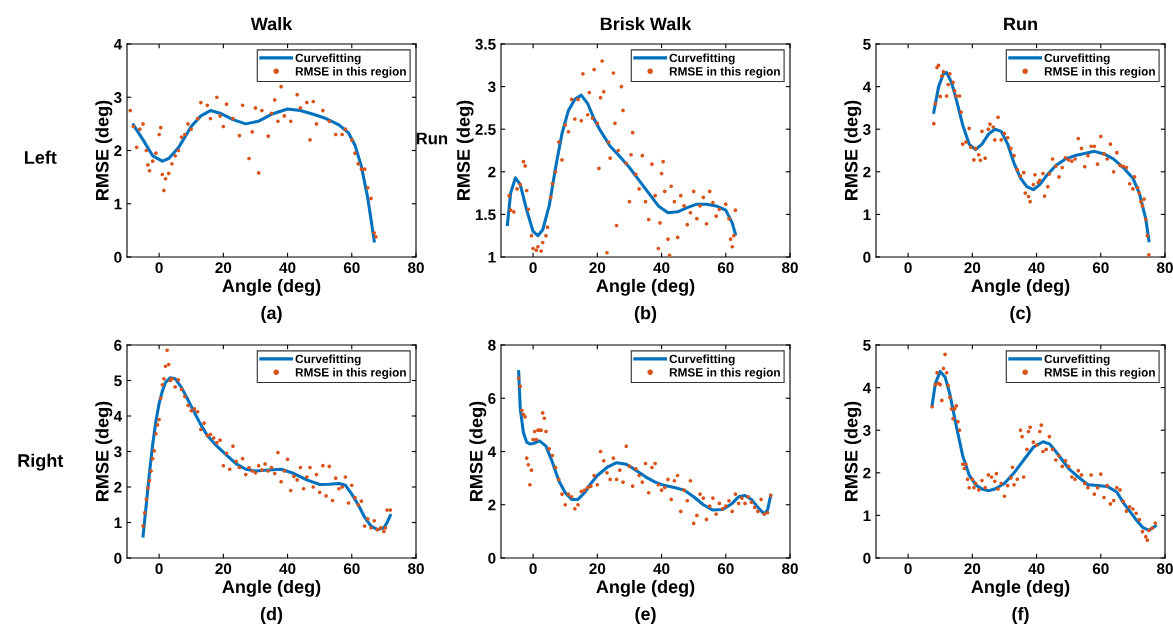 The height and width of the screenshot is (630, 1173). Describe the element at coordinates (485, 129) in the screenshot. I see `y-tick-label: 2.5` at that location.